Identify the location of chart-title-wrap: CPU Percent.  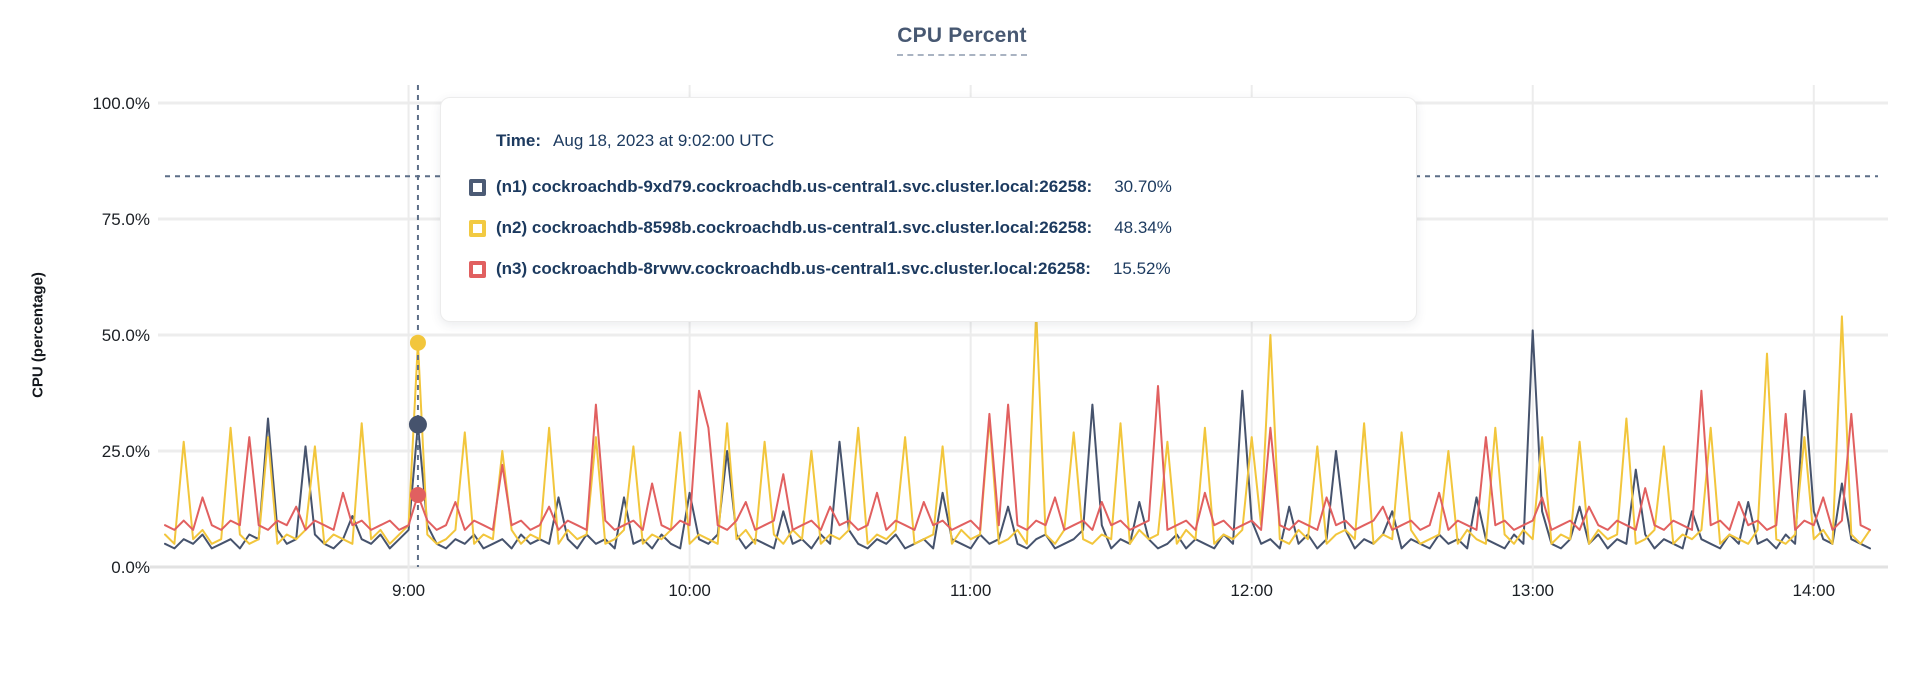
(962, 40).